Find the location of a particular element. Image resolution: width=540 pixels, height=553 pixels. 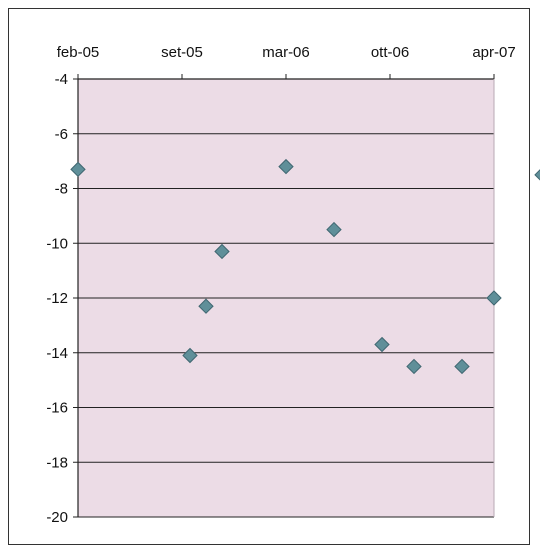

x-tick-label: set-05 is located at coordinates (182, 52).